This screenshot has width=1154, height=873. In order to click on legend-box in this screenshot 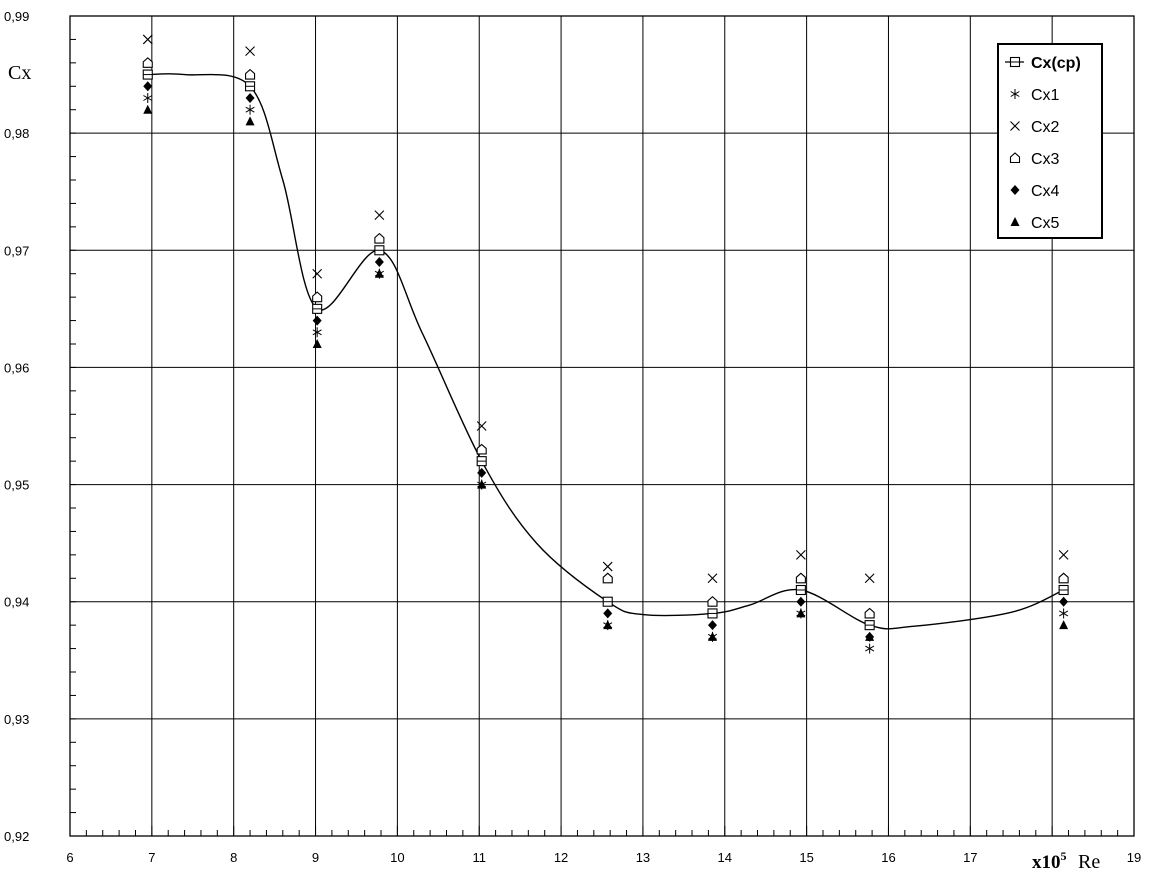, I will do `click(1050, 141)`.